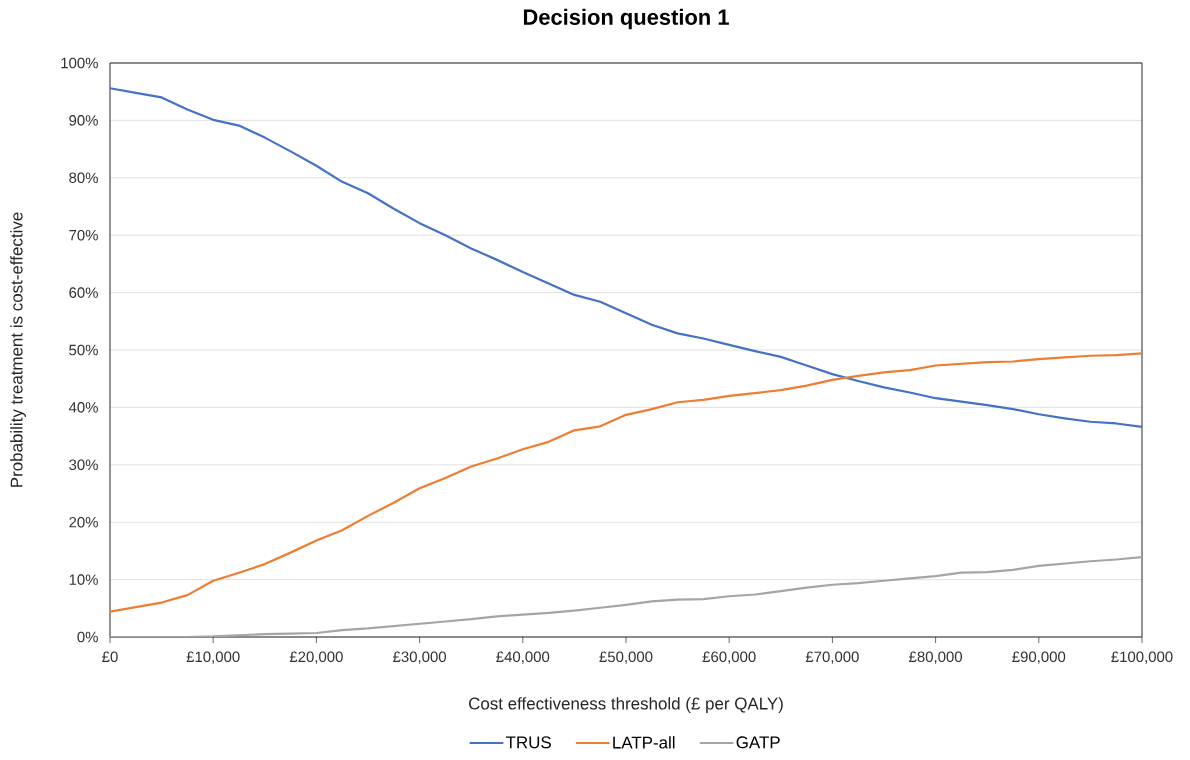 This screenshot has width=1190, height=760. I want to click on y-tick-label: 40%, so click(83, 407).